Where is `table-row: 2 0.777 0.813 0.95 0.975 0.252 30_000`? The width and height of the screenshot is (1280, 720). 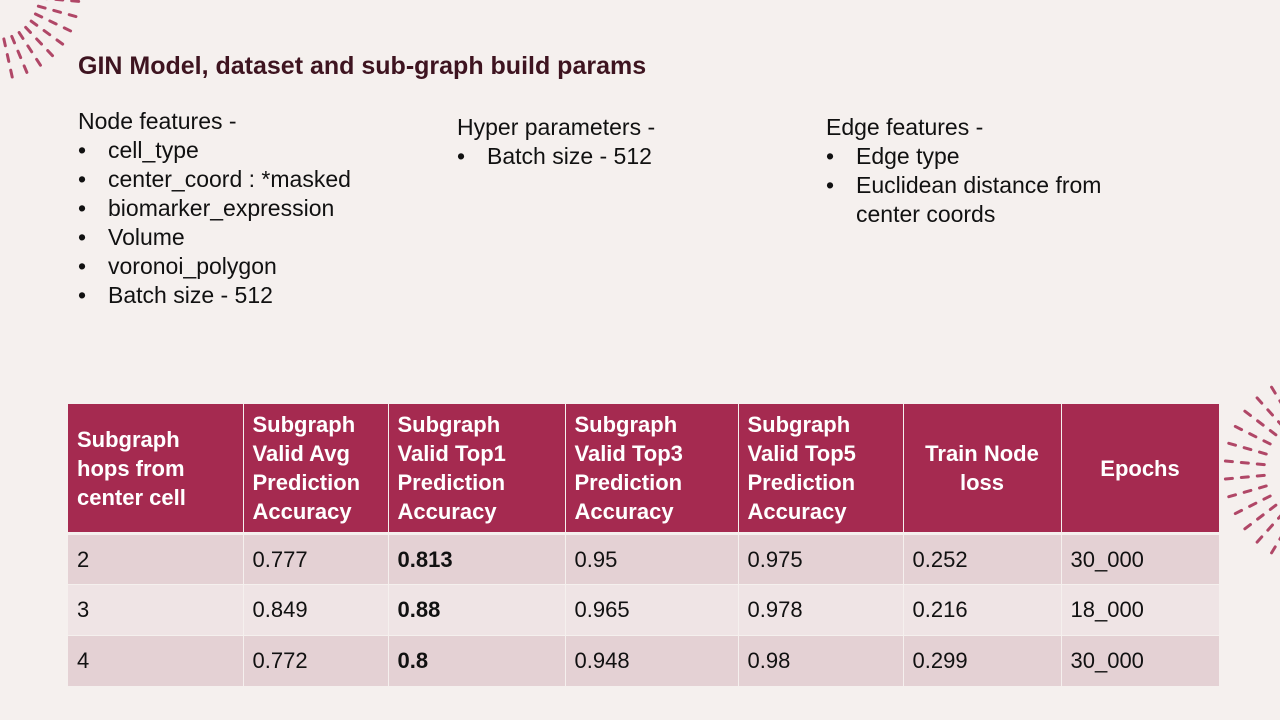 table-row: 2 0.777 0.813 0.95 0.975 0.252 30_000 is located at coordinates (644, 559).